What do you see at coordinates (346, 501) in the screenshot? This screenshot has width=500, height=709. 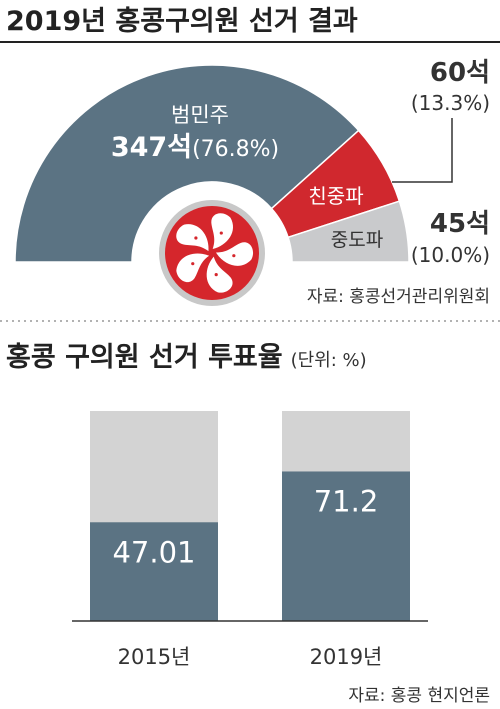 I see `bar-value-label-1: 71.2` at bounding box center [346, 501].